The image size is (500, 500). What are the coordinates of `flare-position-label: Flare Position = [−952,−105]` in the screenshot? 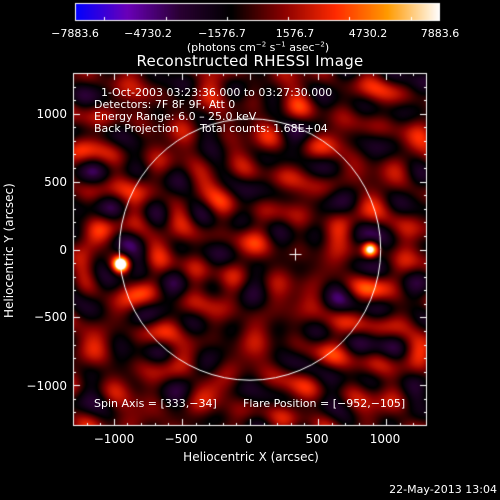 It's located at (324, 403).